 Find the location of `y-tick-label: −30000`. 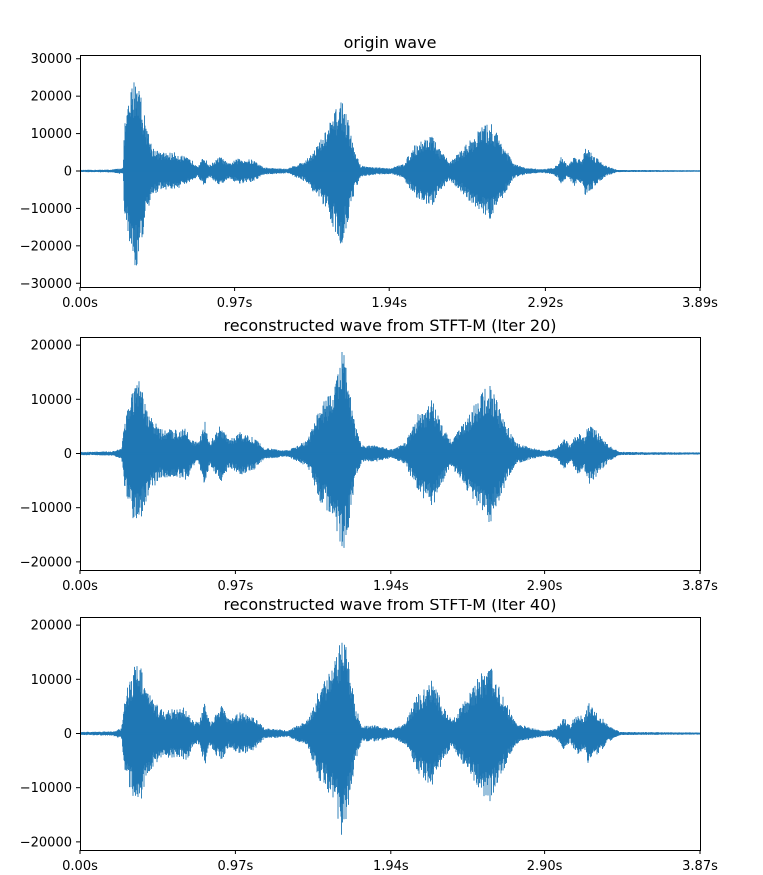

y-tick-label: −30000 is located at coordinates (46, 284).